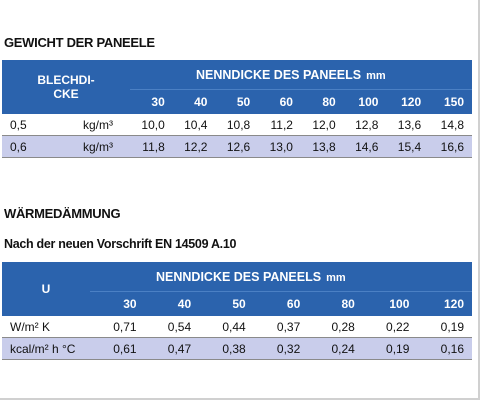 This screenshot has width=480, height=400. I want to click on data-row: 0,6 kg/m³ 11,8 12,2 12,6 13,0 13,8 14,6 15,4 16,6, so click(237, 146).